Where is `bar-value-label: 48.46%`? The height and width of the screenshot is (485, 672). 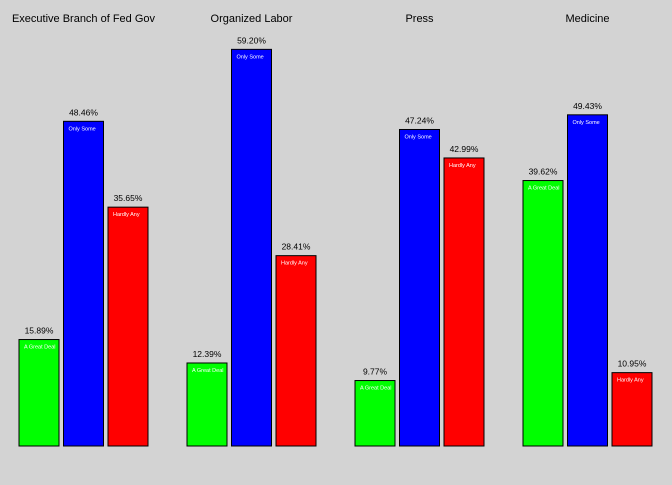
bar-value-label: 48.46% is located at coordinates (83, 112).